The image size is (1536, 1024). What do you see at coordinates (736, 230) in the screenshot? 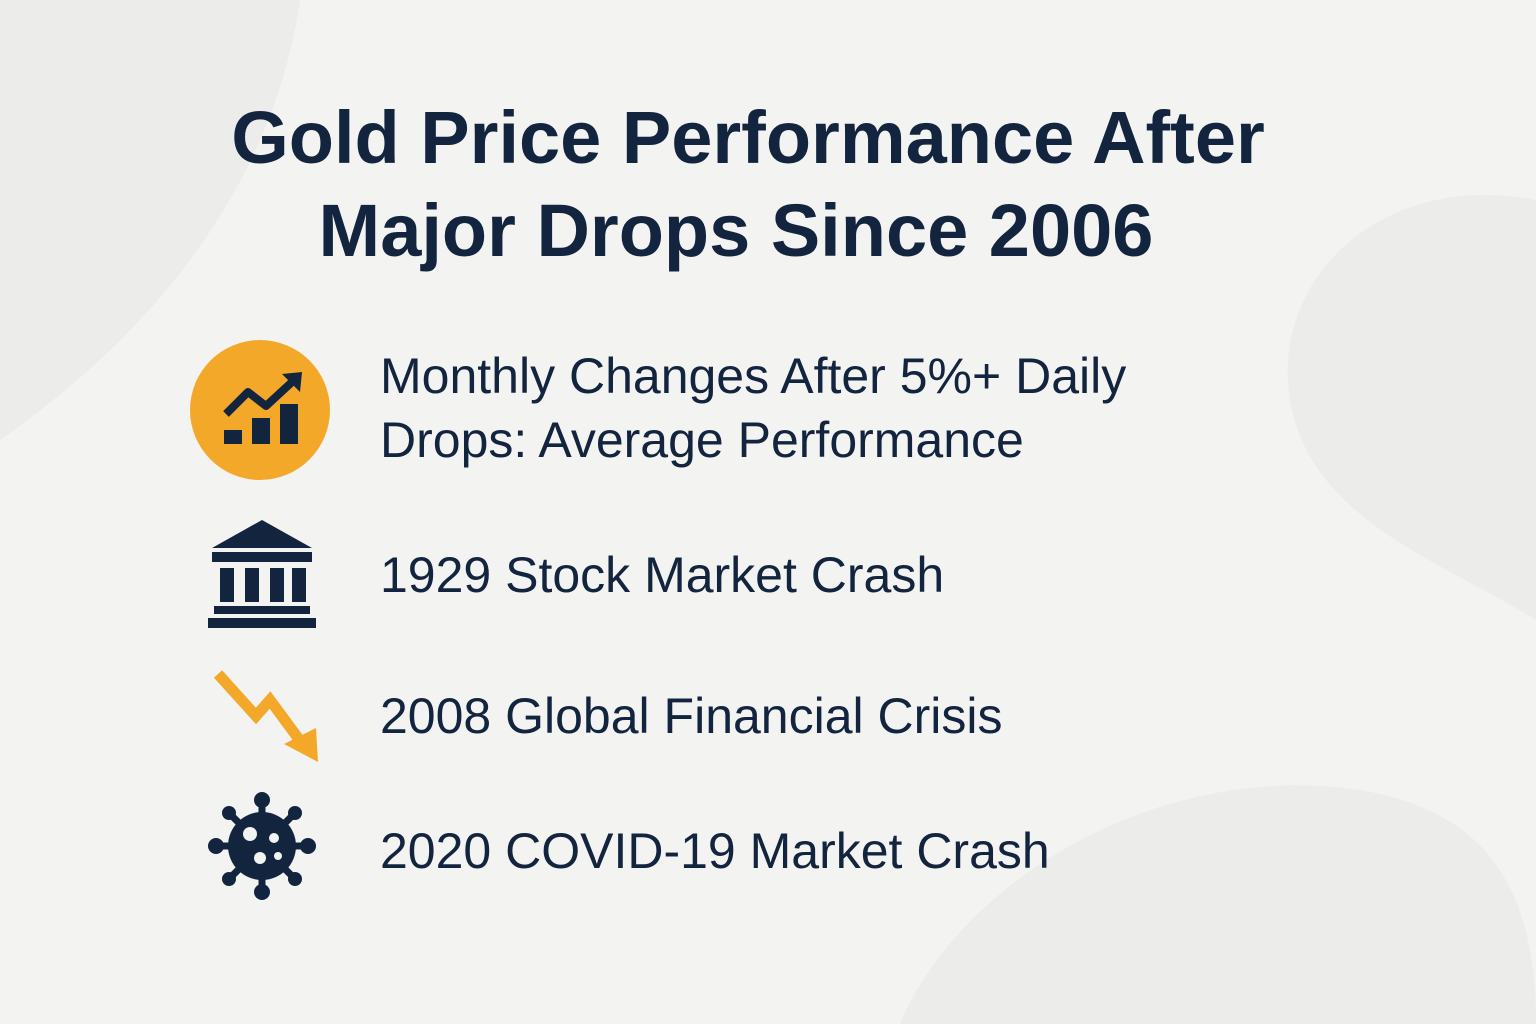
I see `title-line: Major Drops Since 2006` at bounding box center [736, 230].